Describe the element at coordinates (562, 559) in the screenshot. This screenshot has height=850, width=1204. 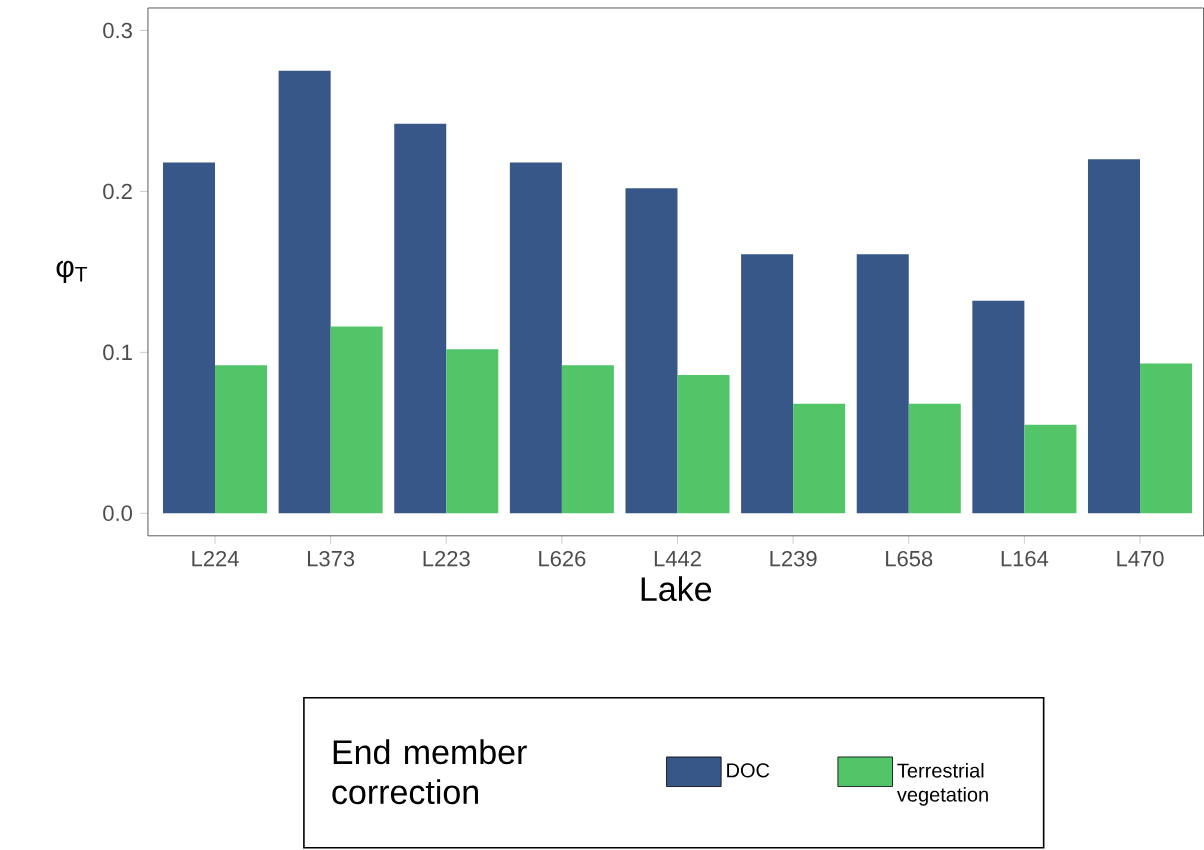
I see `x-tick-label: L626` at that location.